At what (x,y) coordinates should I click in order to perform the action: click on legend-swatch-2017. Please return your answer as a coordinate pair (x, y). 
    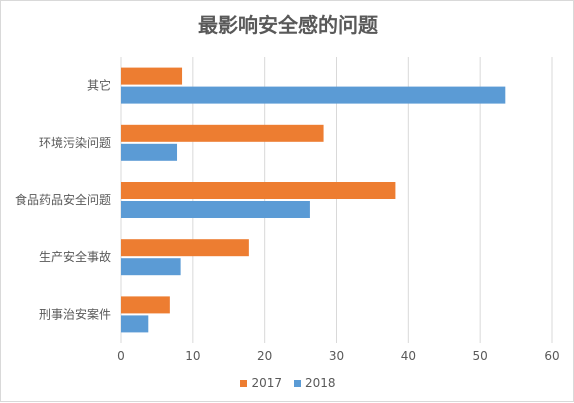
    Looking at the image, I should click on (244, 383).